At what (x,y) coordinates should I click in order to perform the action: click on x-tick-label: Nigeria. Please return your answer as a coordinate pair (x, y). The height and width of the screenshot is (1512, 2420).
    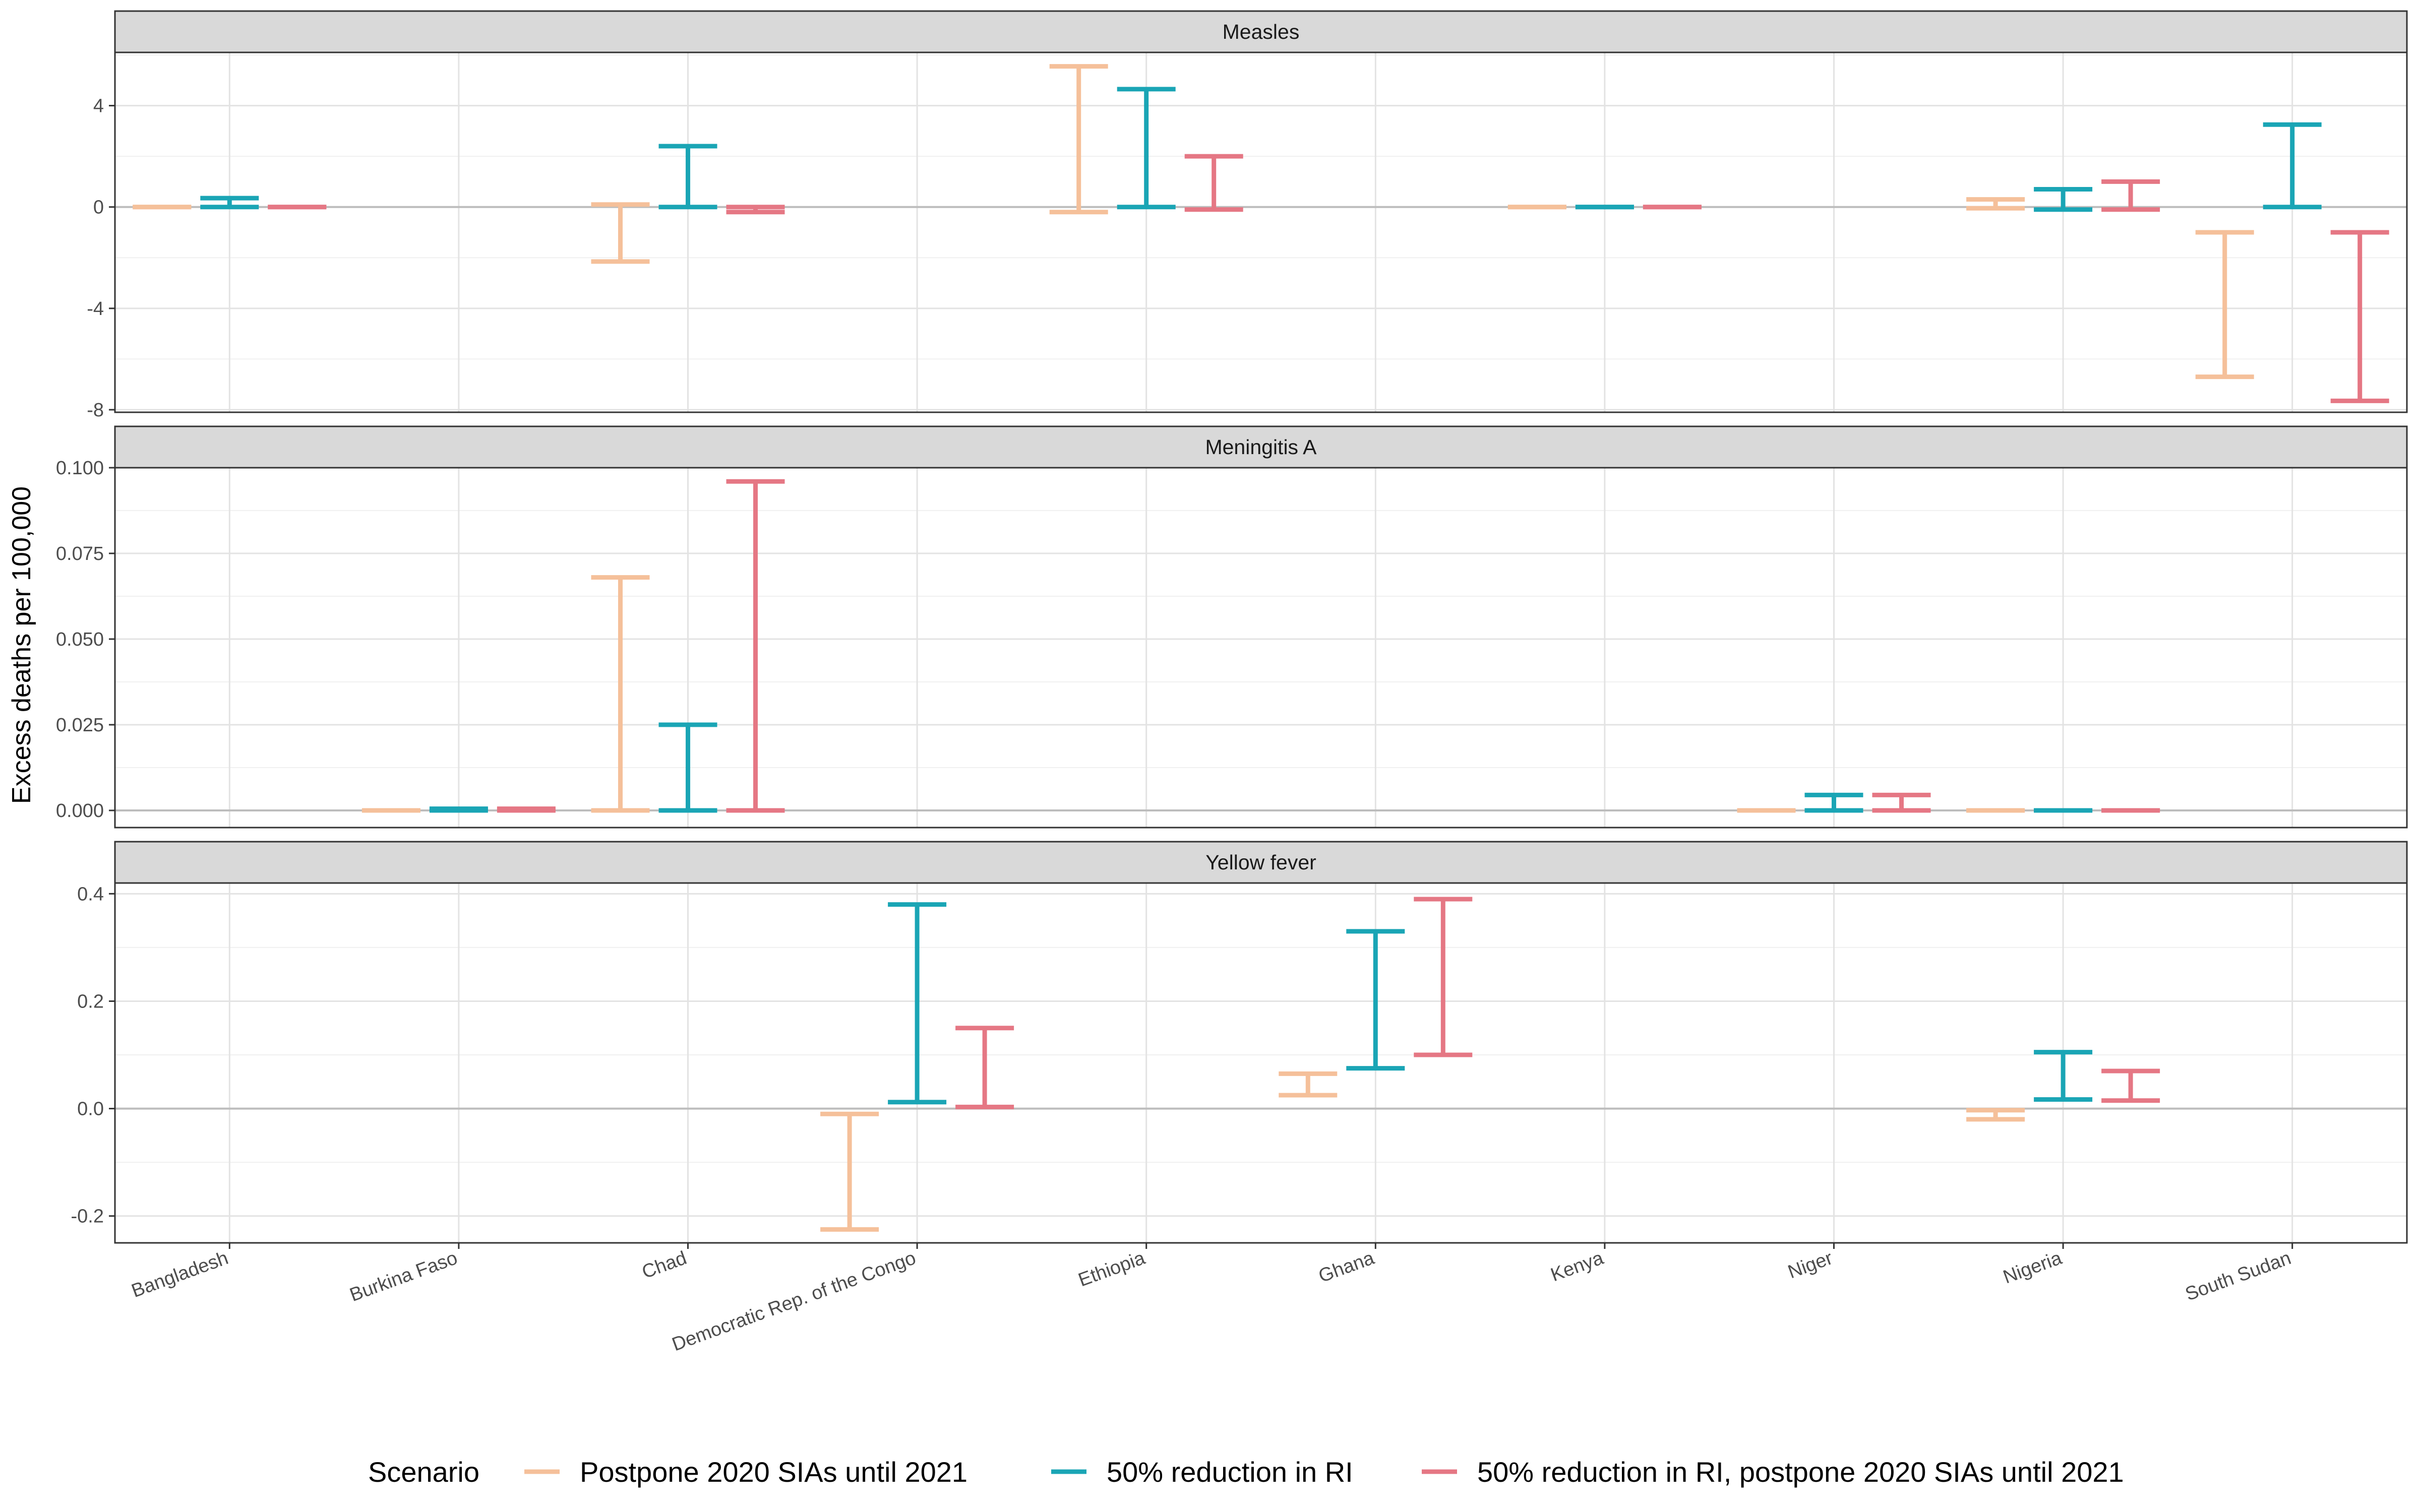
    Looking at the image, I should click on (2033, 1267).